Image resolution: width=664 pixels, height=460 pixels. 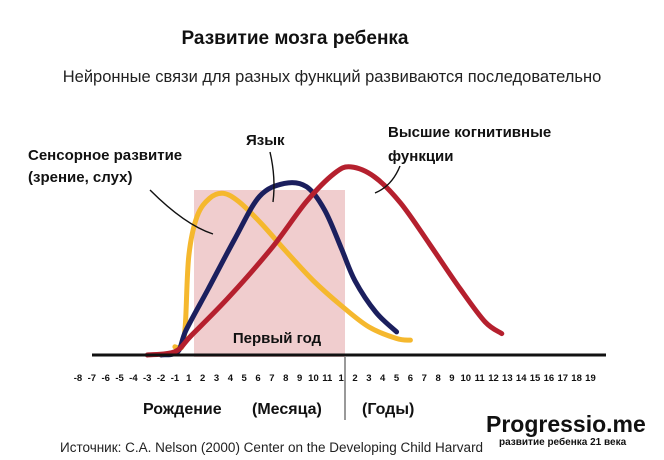 What do you see at coordinates (105, 378) in the screenshot?
I see `x-tick-label: -6` at bounding box center [105, 378].